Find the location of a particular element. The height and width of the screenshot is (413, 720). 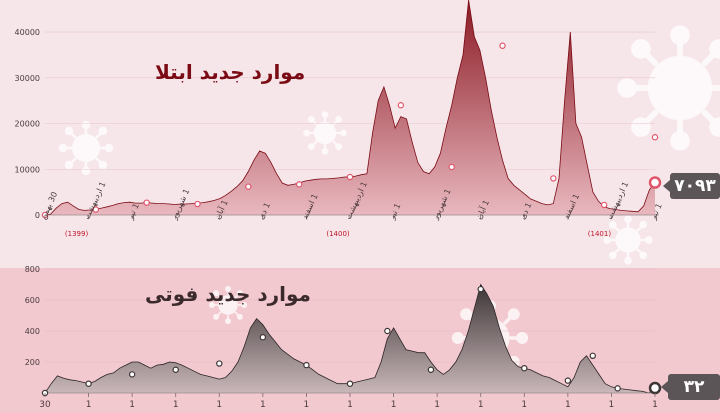

deaths-latest-value: ۳۲ is located at coordinates (690, 387).